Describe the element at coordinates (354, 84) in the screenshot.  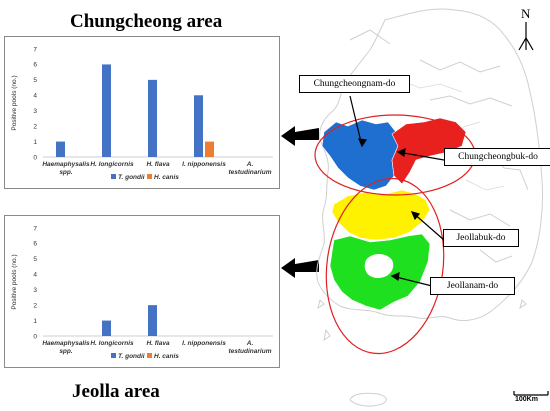
I see `chungcheongnam-do-callout: Chungcheongnam-do` at that location.